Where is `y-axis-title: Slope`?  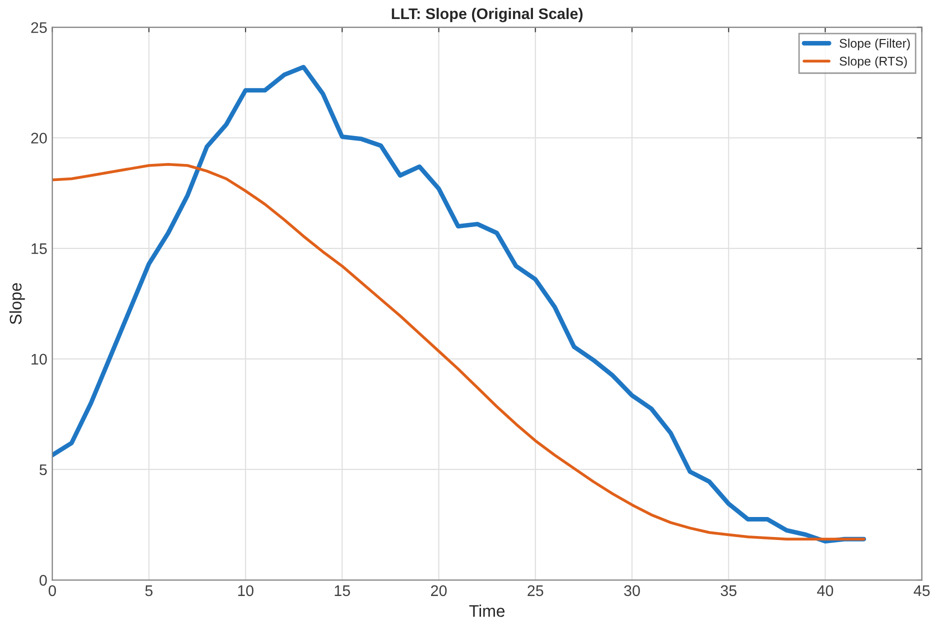
y-axis-title: Slope is located at coordinates (17, 303).